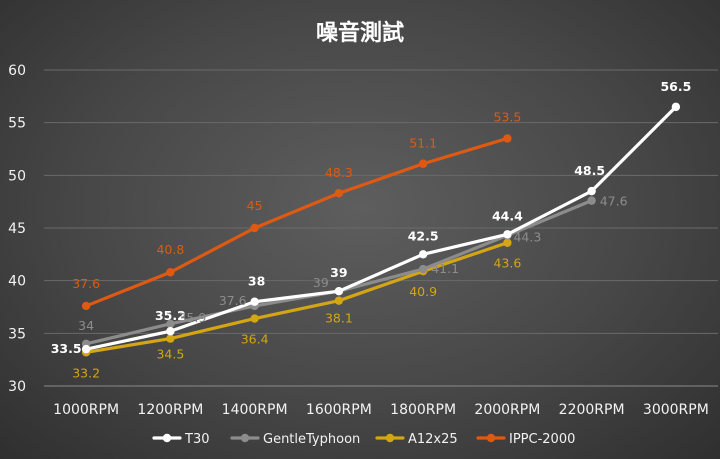 Image resolution: width=720 pixels, height=459 pixels. What do you see at coordinates (507, 263) in the screenshot?
I see `data-label: 43.6` at bounding box center [507, 263].